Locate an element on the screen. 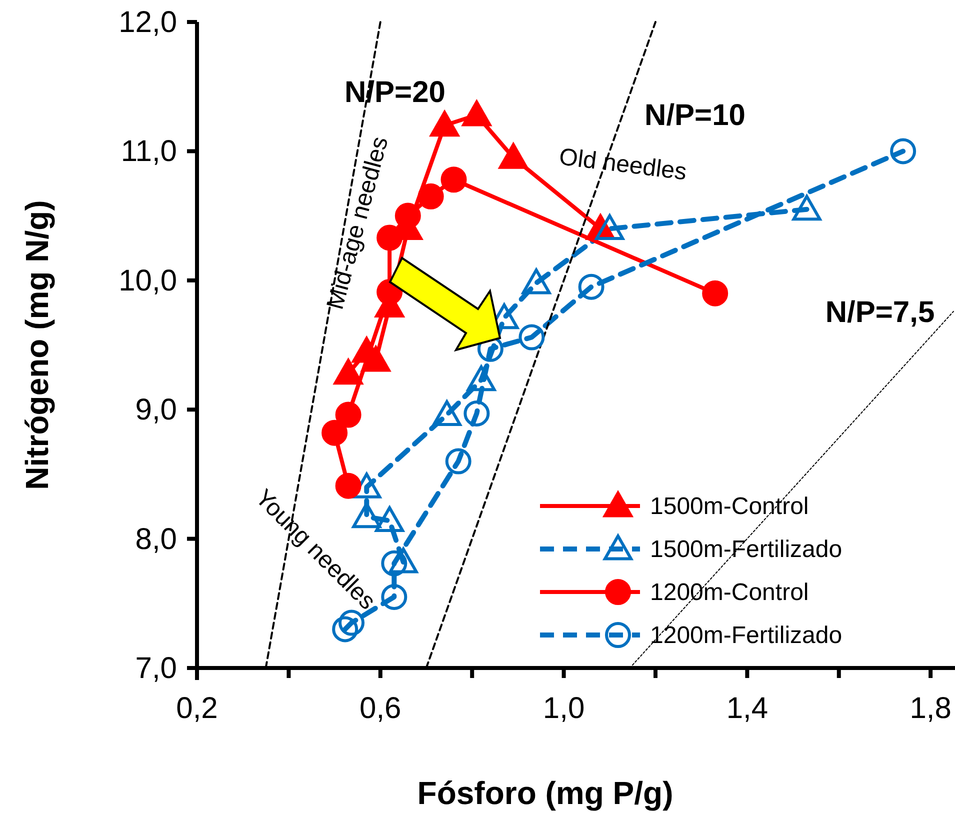  annotation: N/P=10 is located at coordinates (695, 115).